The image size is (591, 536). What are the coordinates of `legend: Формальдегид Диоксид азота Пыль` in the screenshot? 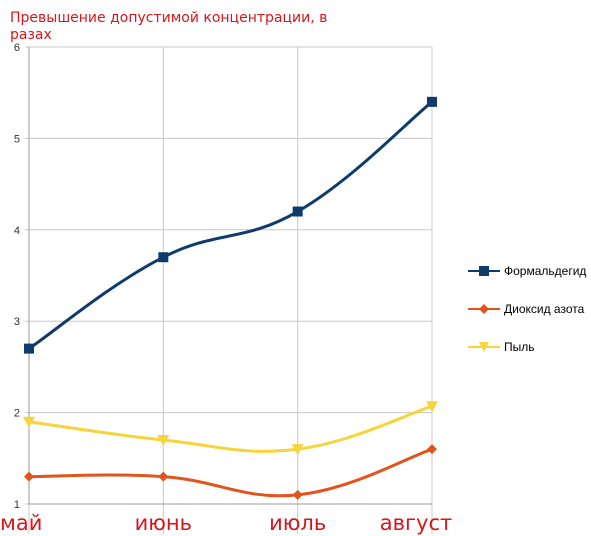 It's located at (527, 321).